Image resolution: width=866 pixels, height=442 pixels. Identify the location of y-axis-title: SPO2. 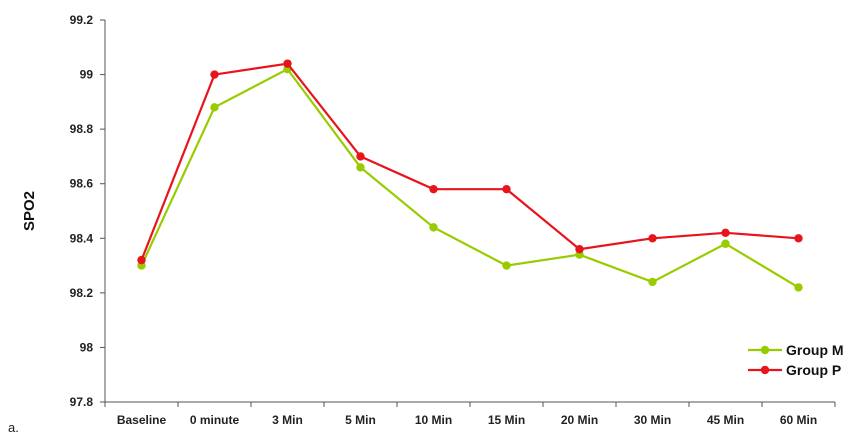
(29, 211).